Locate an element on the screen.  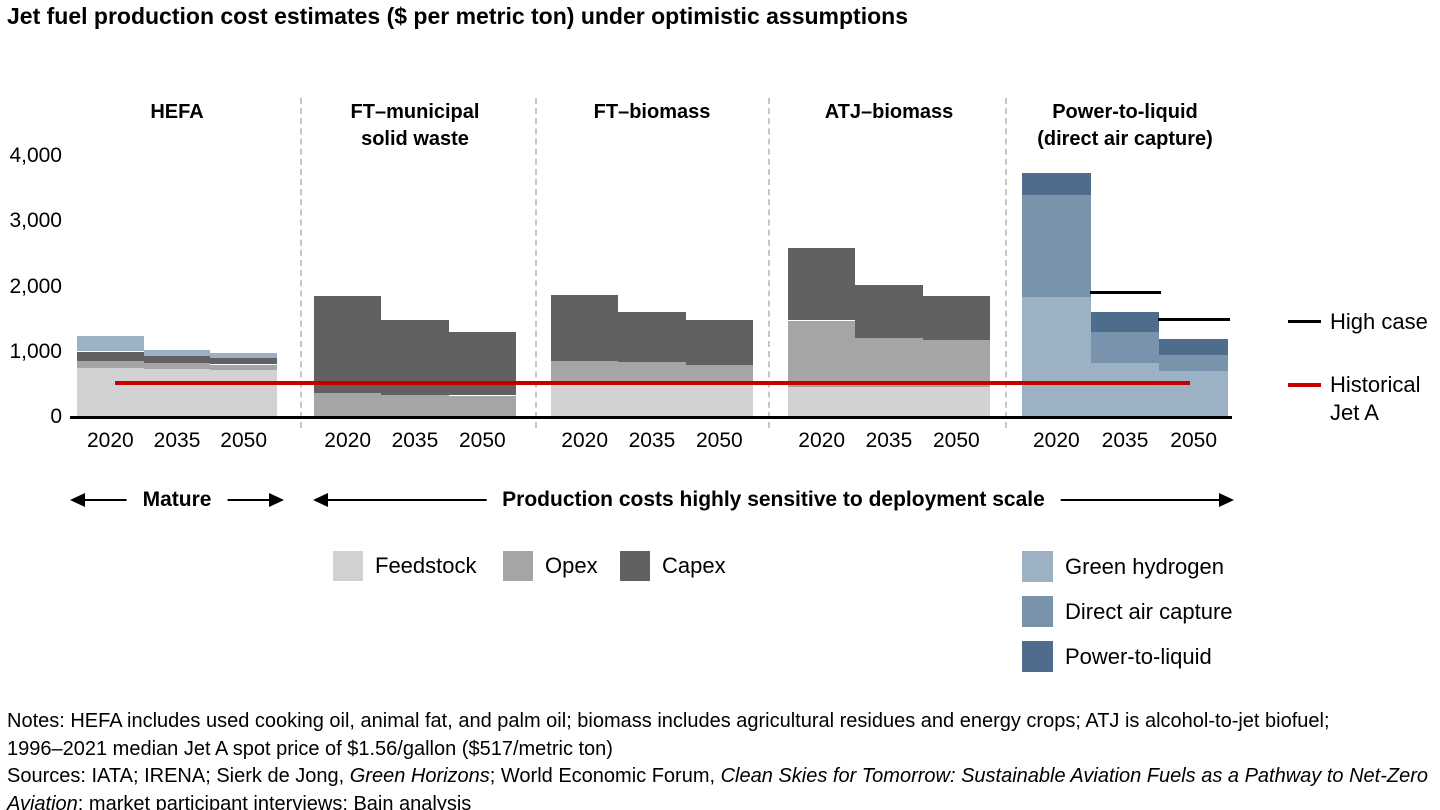
mature-annotation: Mature is located at coordinates (177, 500).